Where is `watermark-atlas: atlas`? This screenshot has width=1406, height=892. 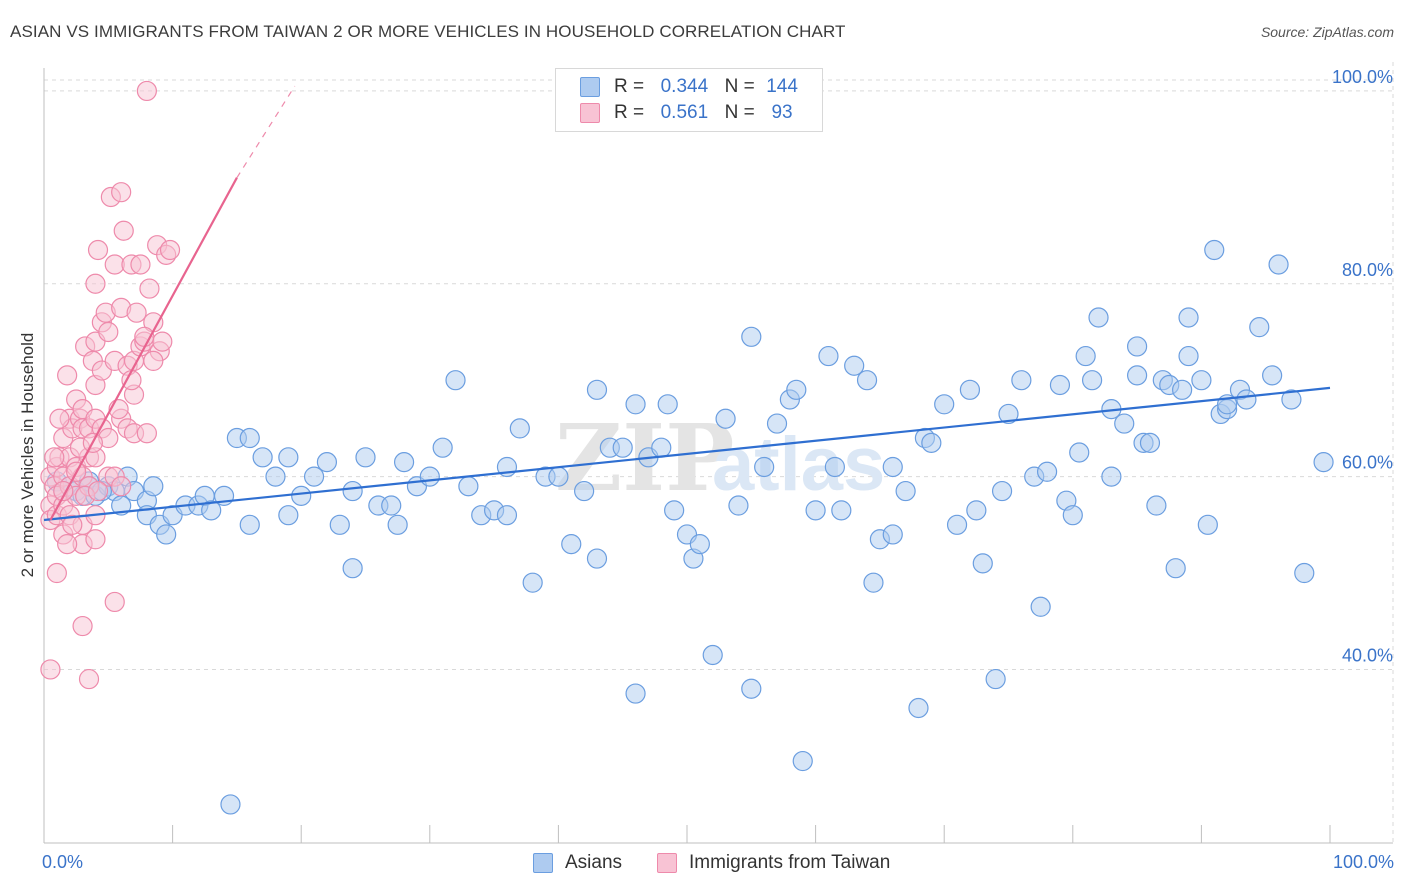 watermark-atlas: atlas is located at coordinates (798, 464).